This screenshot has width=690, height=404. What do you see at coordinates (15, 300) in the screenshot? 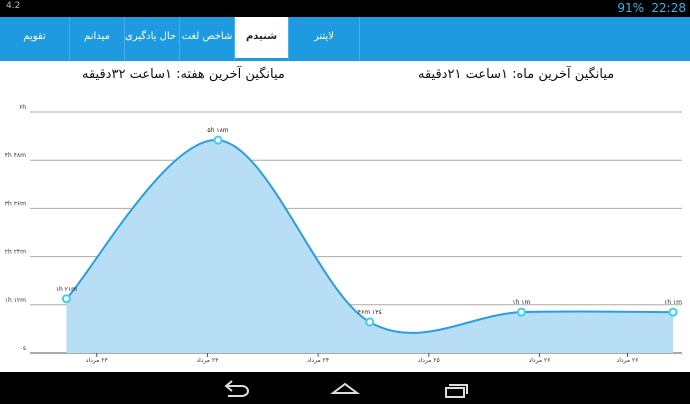
I see `y-tick-label: ۱h ۱۲m` at bounding box center [15, 300].